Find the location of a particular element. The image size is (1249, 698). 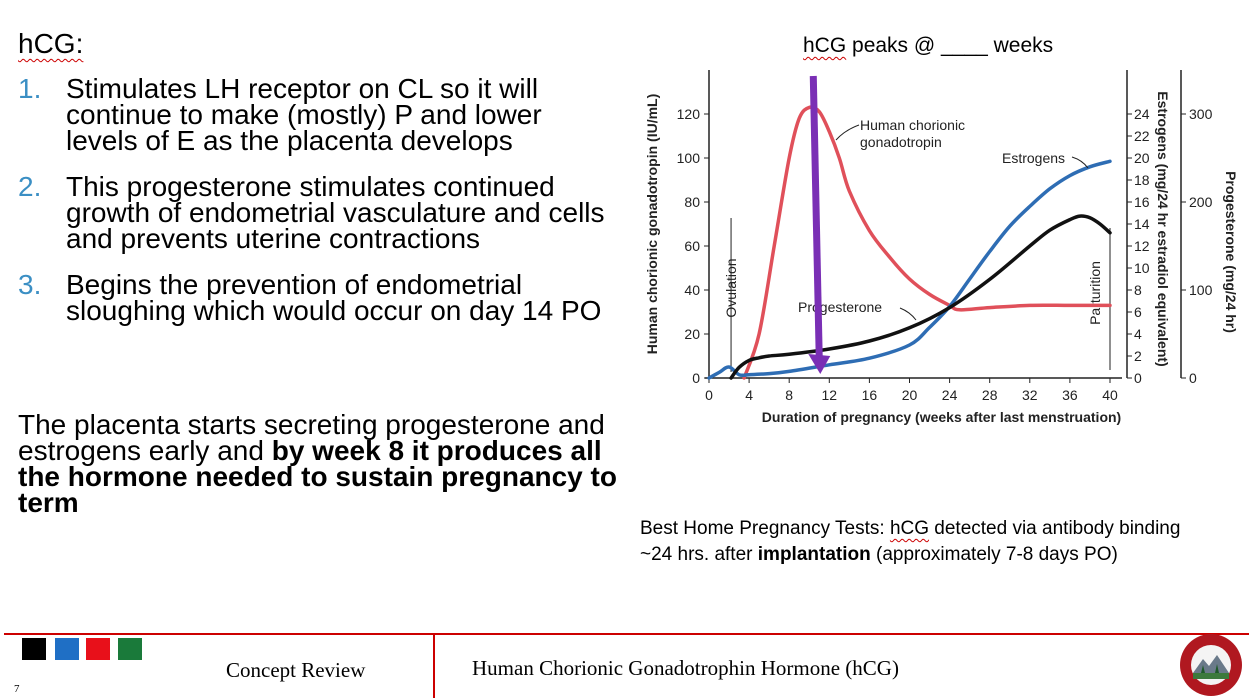

progesterone-label-leader is located at coordinates (908, 314).